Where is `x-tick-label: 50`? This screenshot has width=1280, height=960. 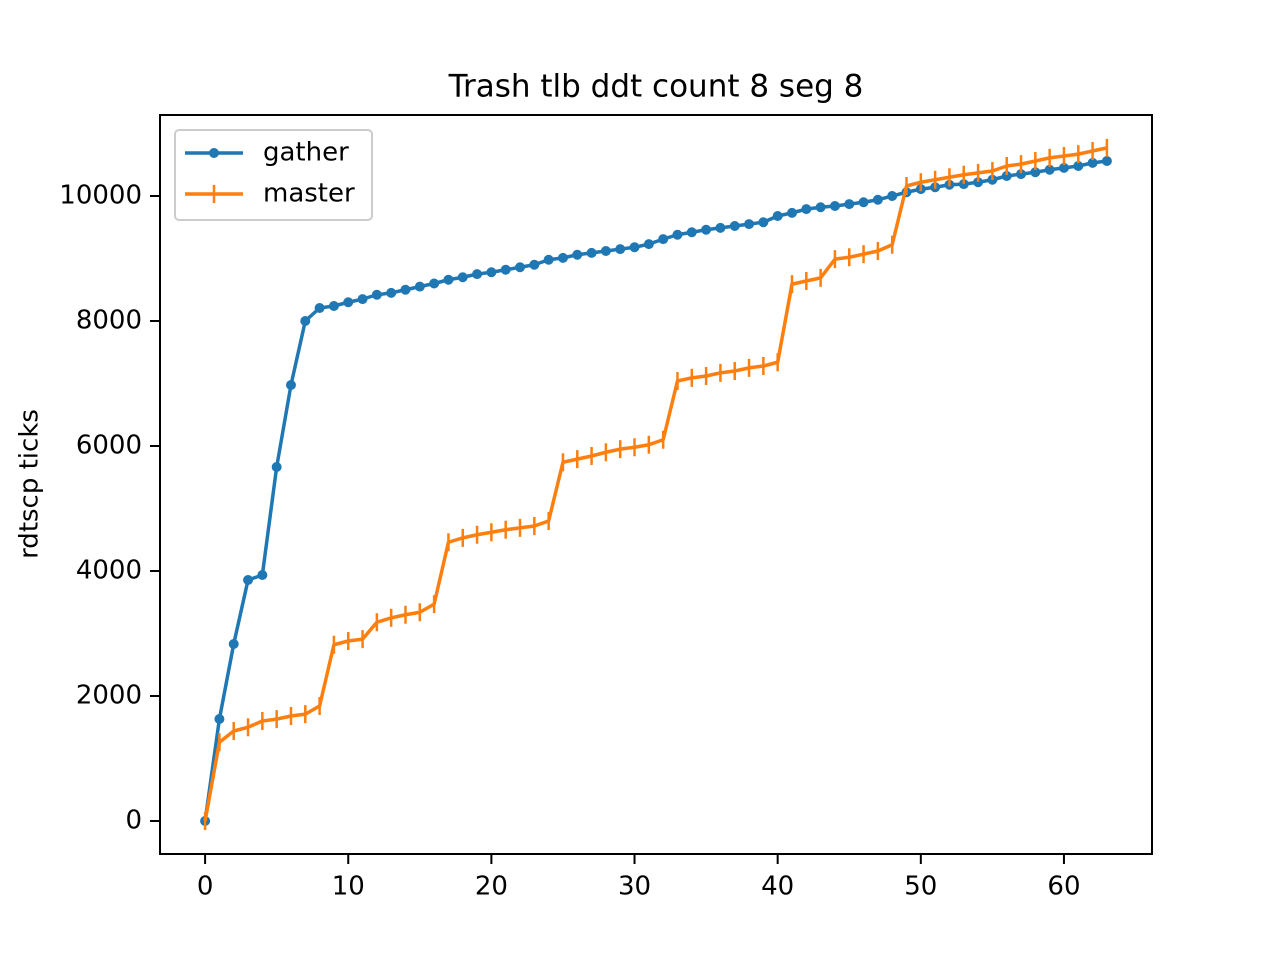 x-tick-label: 50 is located at coordinates (920, 887).